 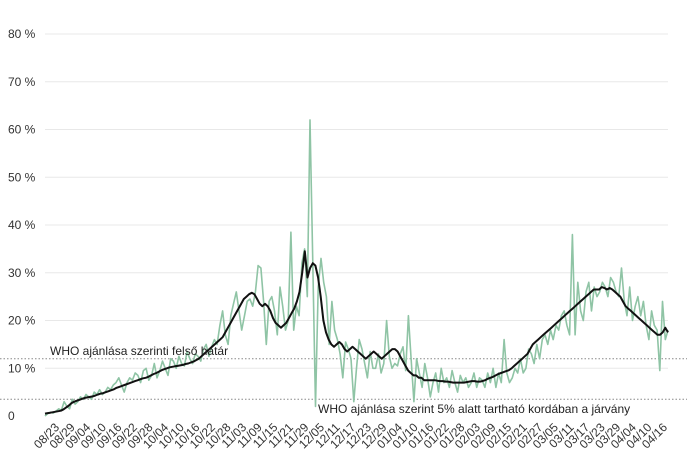 I want to click on y-tick-label: 50 %, so click(x=22, y=177).